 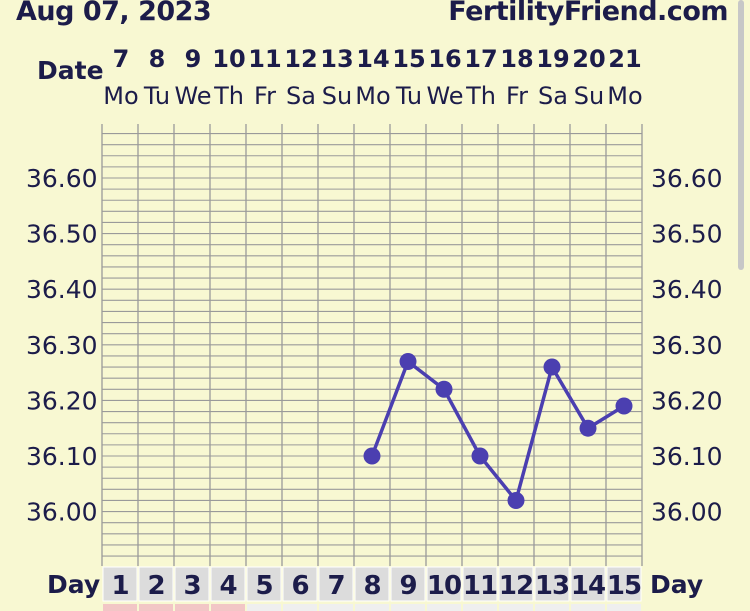 What do you see at coordinates (552, 59) in the screenshot?
I see `date-label: 19` at bounding box center [552, 59].